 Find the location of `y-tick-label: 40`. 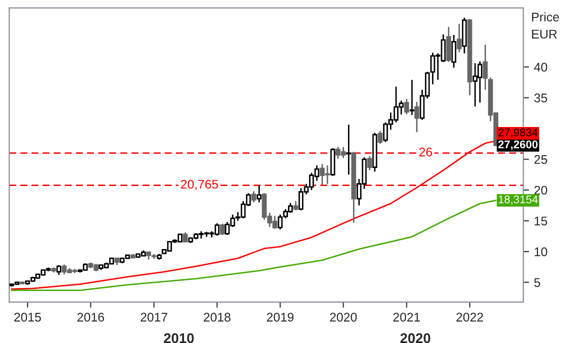

y-tick-label: 40 is located at coordinates (541, 67).